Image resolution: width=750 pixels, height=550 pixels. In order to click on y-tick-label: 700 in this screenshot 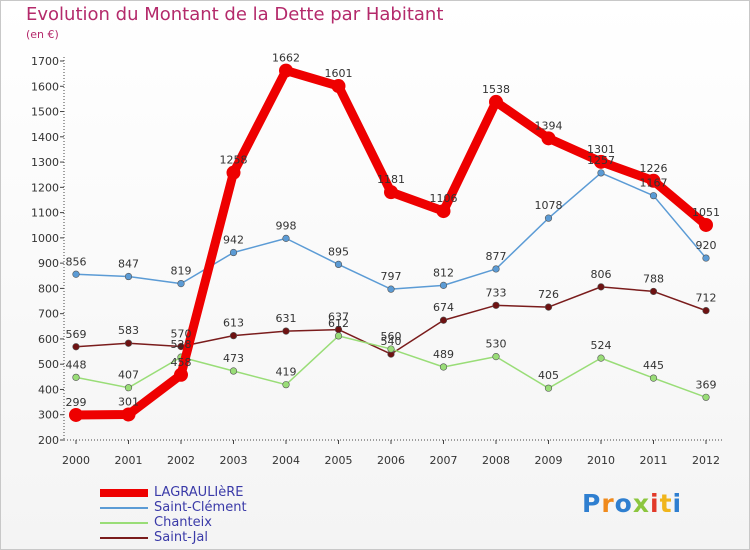, I will do `click(48, 314)`.